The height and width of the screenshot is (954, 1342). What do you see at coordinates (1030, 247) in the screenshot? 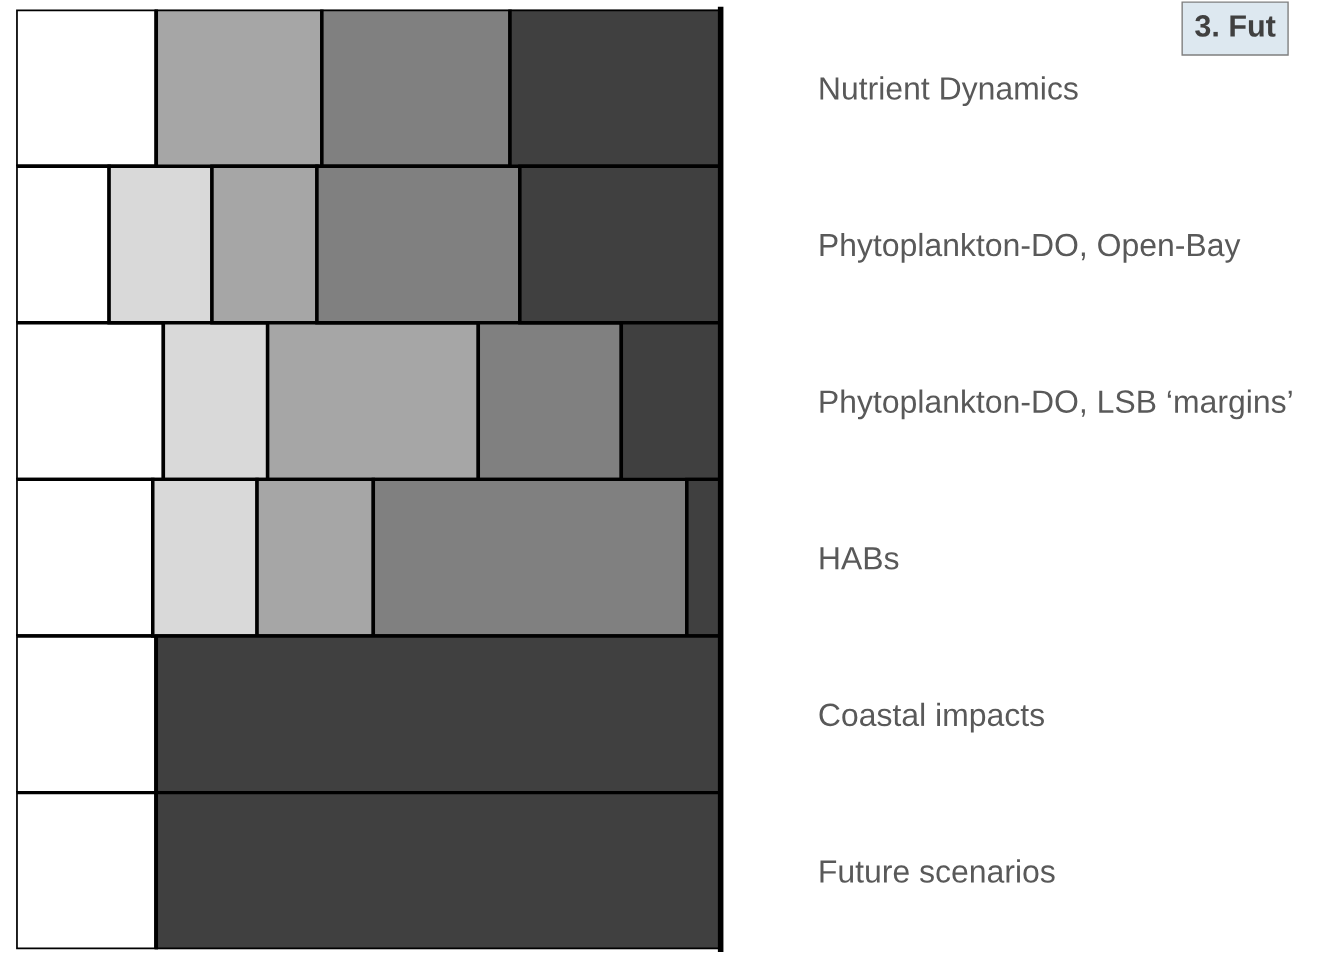
I see `y-tick-label: Phytoplankton-DO, Open-Bay` at bounding box center [1030, 247].